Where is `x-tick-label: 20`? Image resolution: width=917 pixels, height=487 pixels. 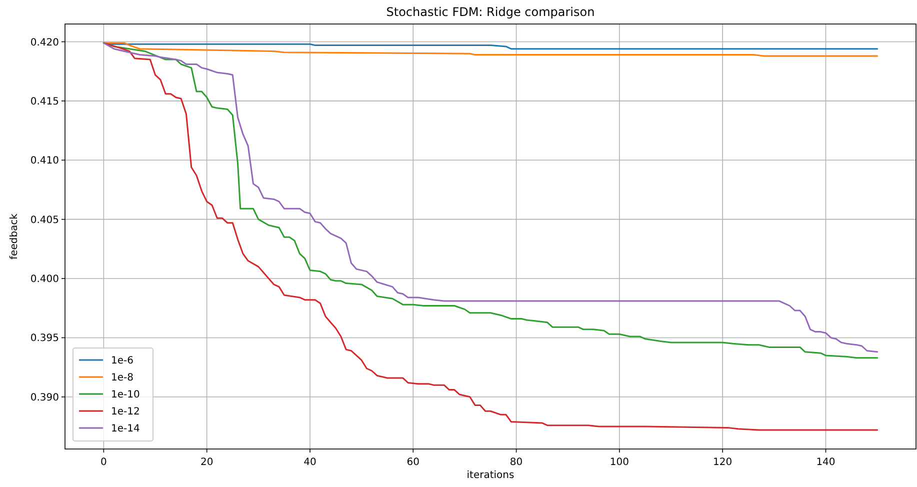
x-tick-label: 20 is located at coordinates (207, 462).